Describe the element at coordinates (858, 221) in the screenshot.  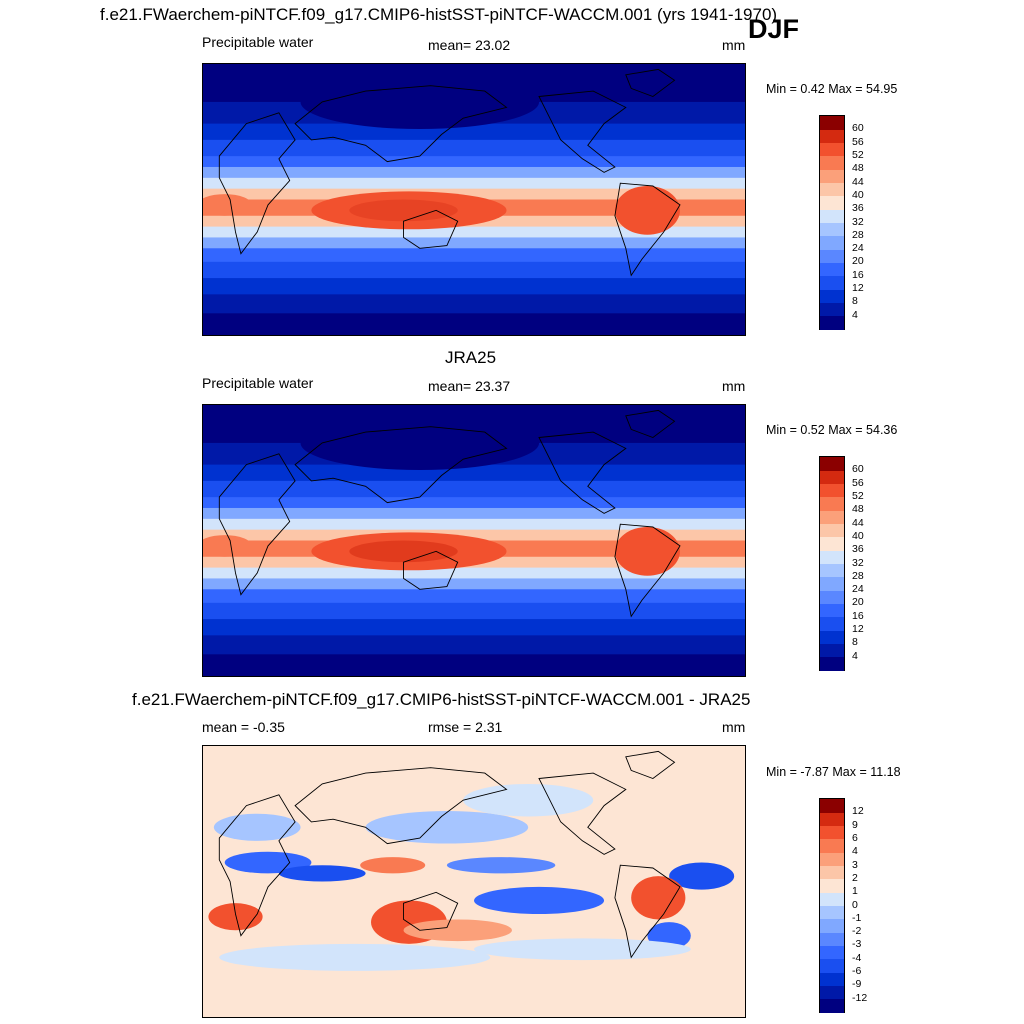
I see `colorbar-tick-label: 32` at that location.